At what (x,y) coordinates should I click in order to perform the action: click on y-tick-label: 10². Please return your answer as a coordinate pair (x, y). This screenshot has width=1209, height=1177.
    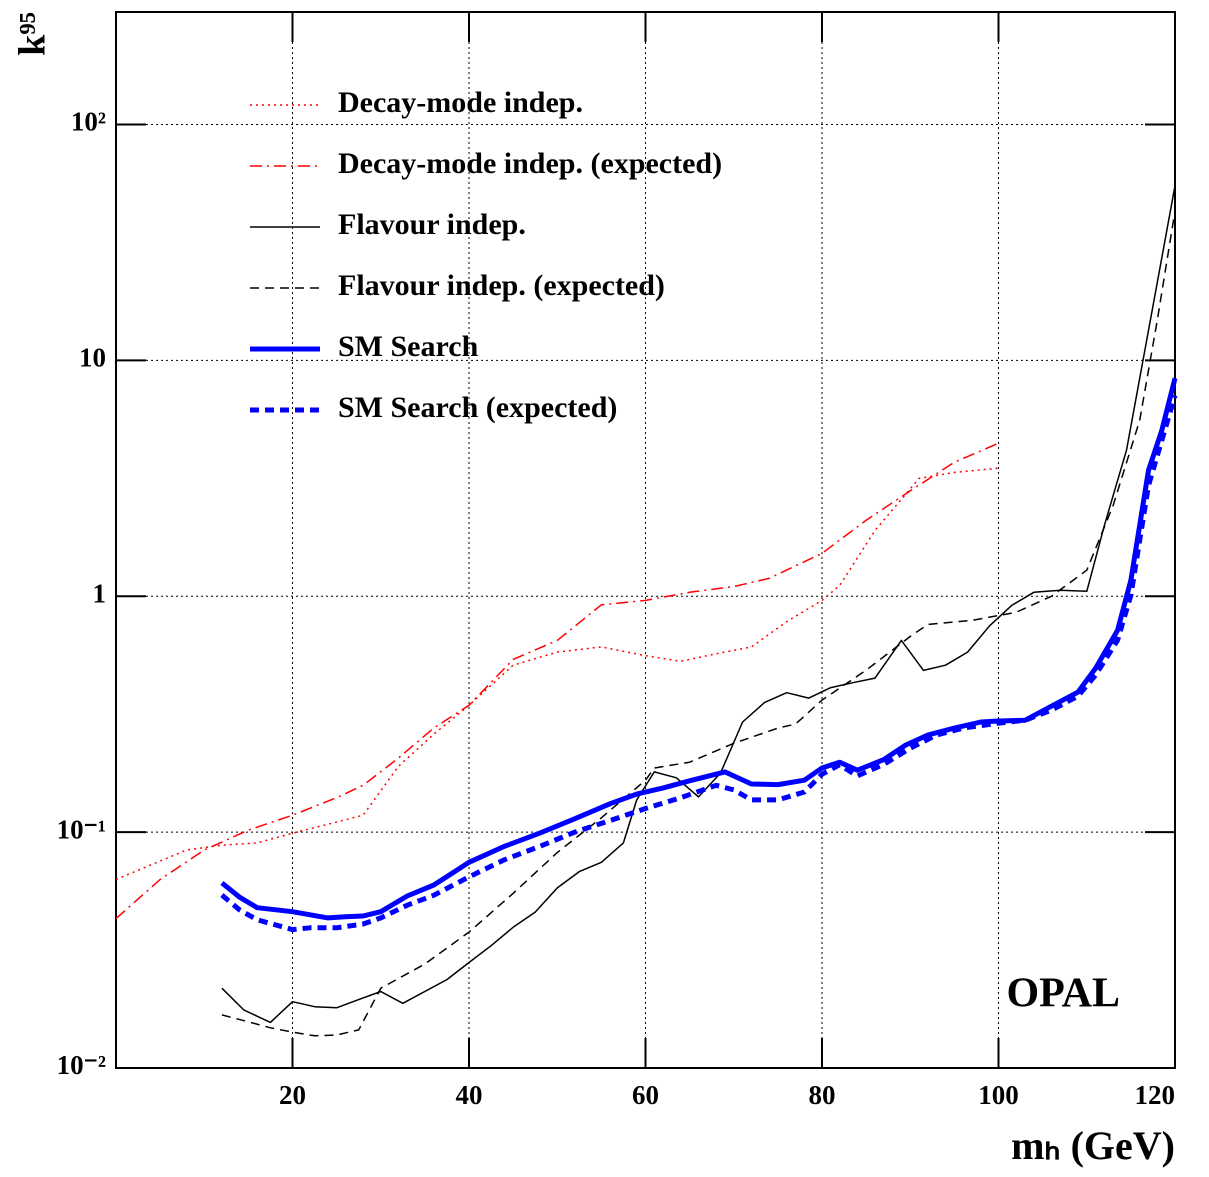
    Looking at the image, I should click on (88, 122).